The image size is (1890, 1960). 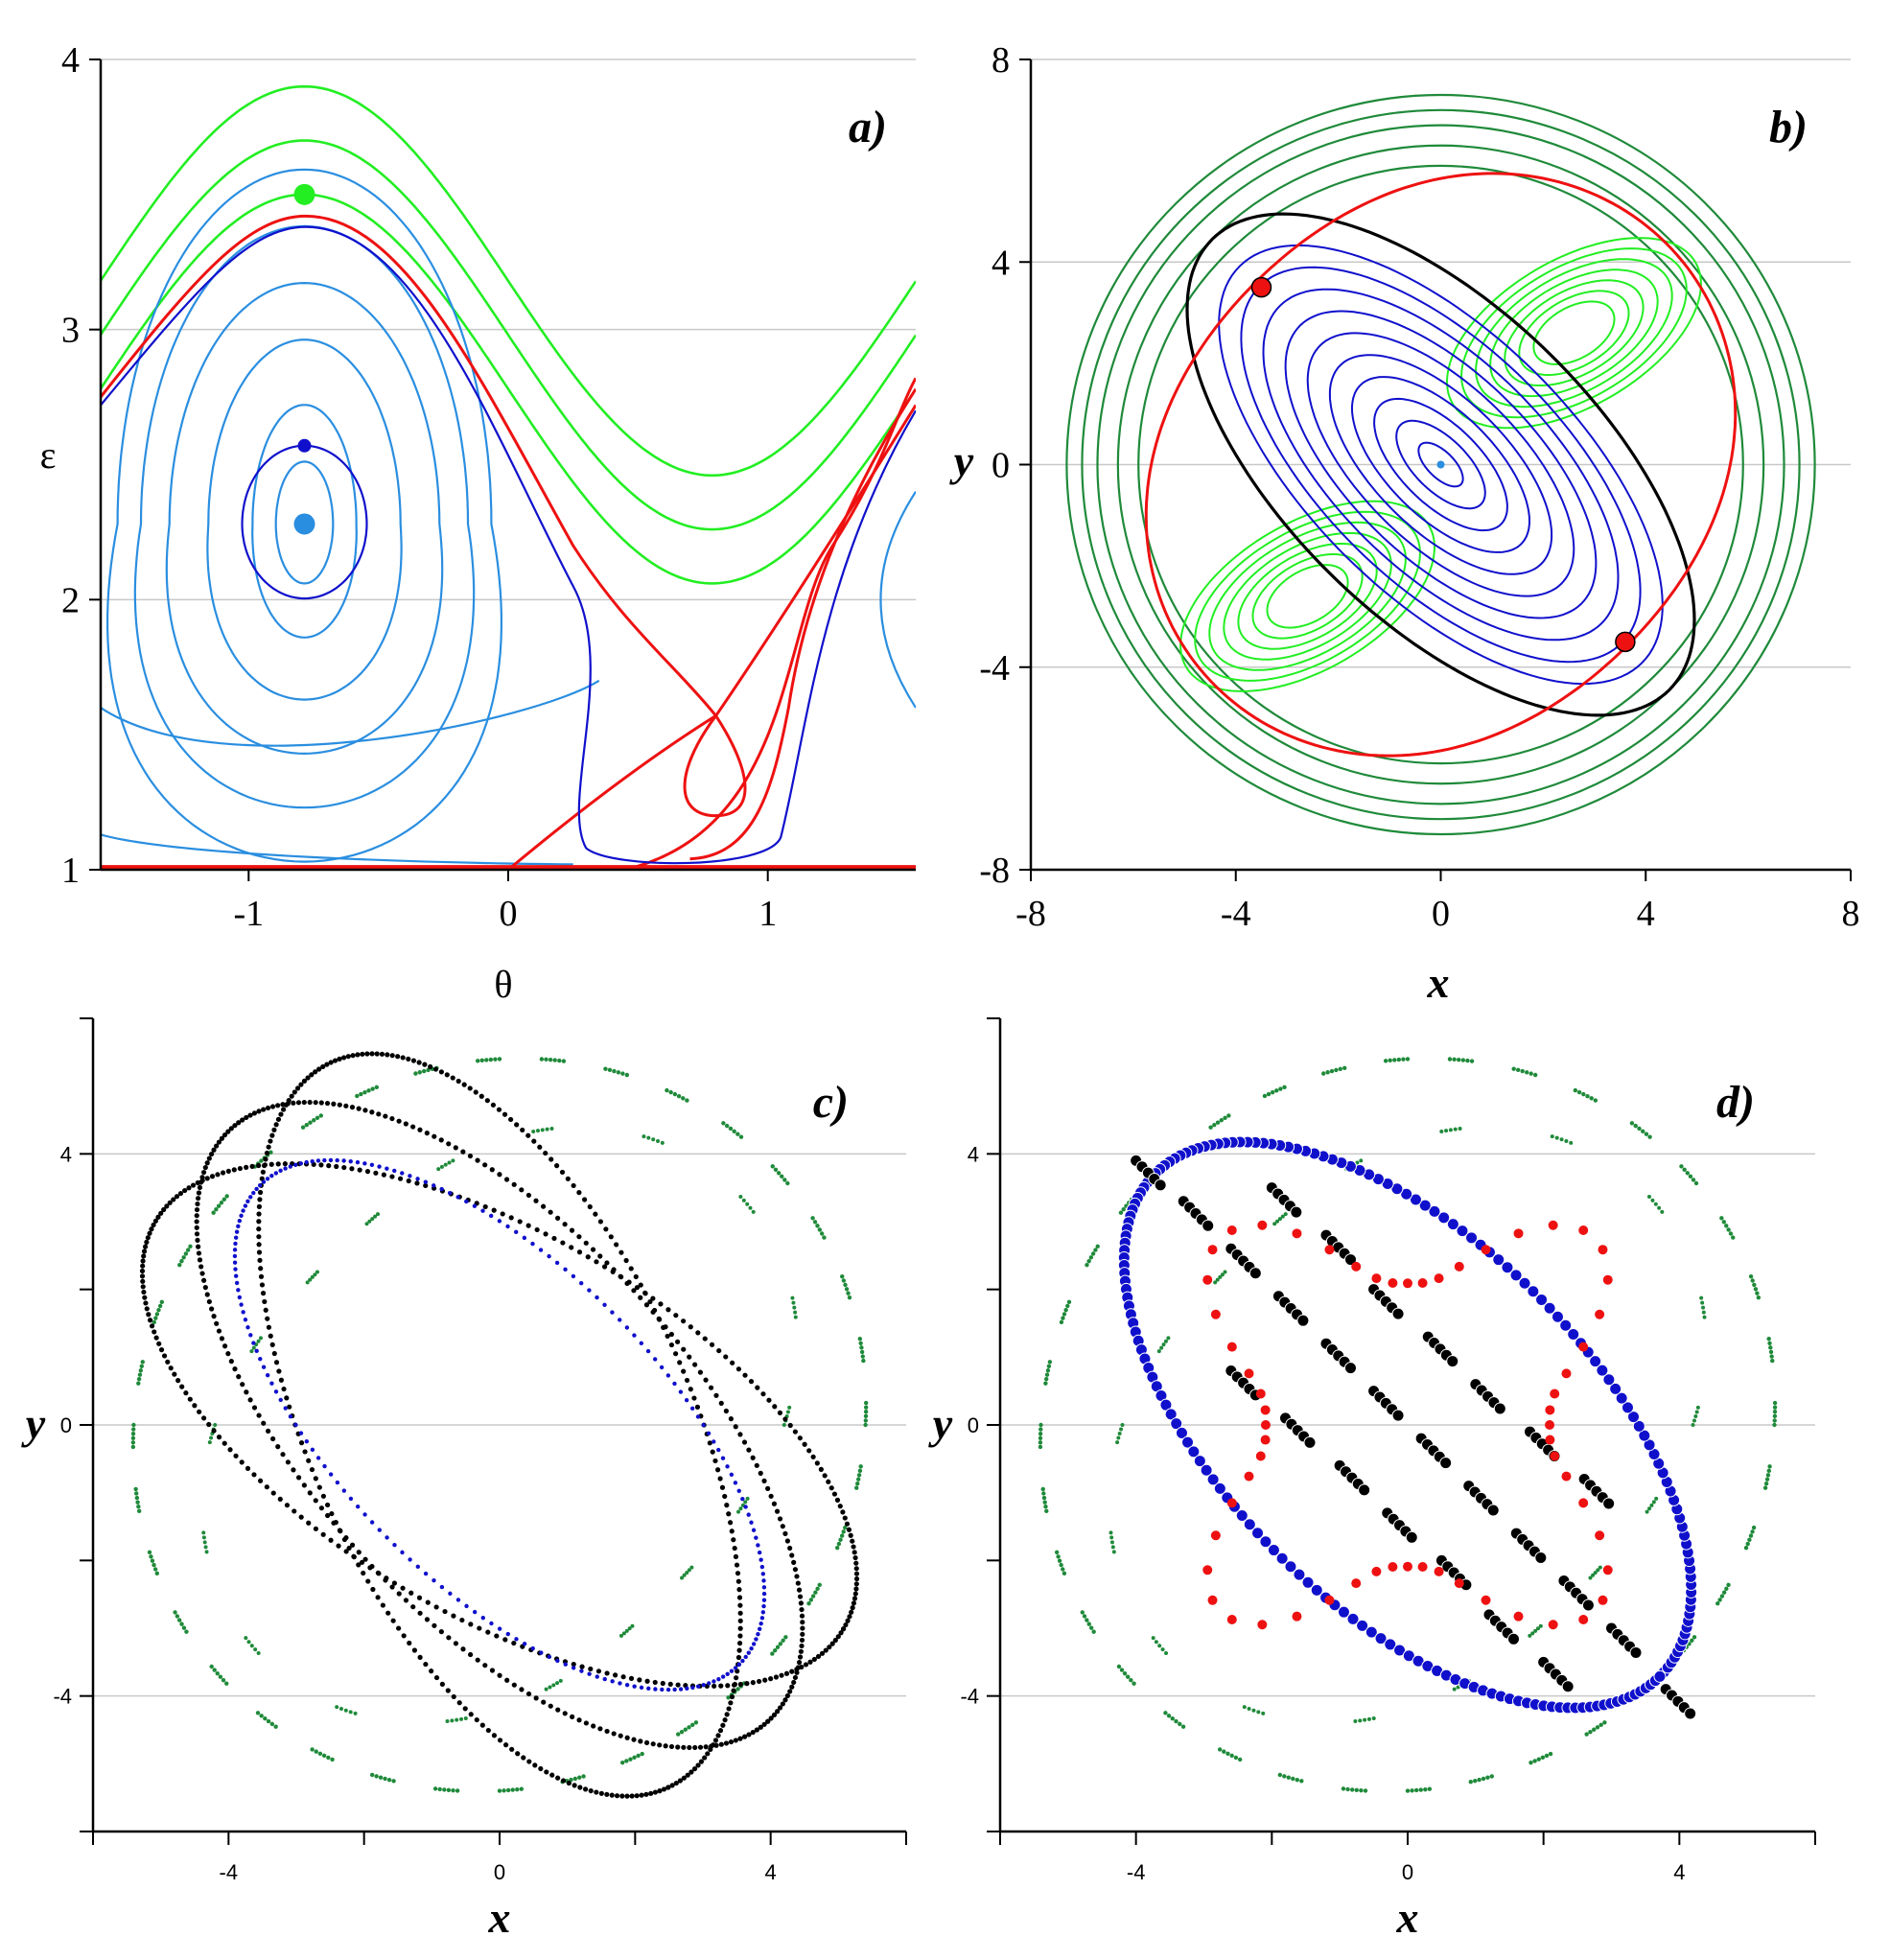 I want to click on center-point, so click(x=1441, y=464).